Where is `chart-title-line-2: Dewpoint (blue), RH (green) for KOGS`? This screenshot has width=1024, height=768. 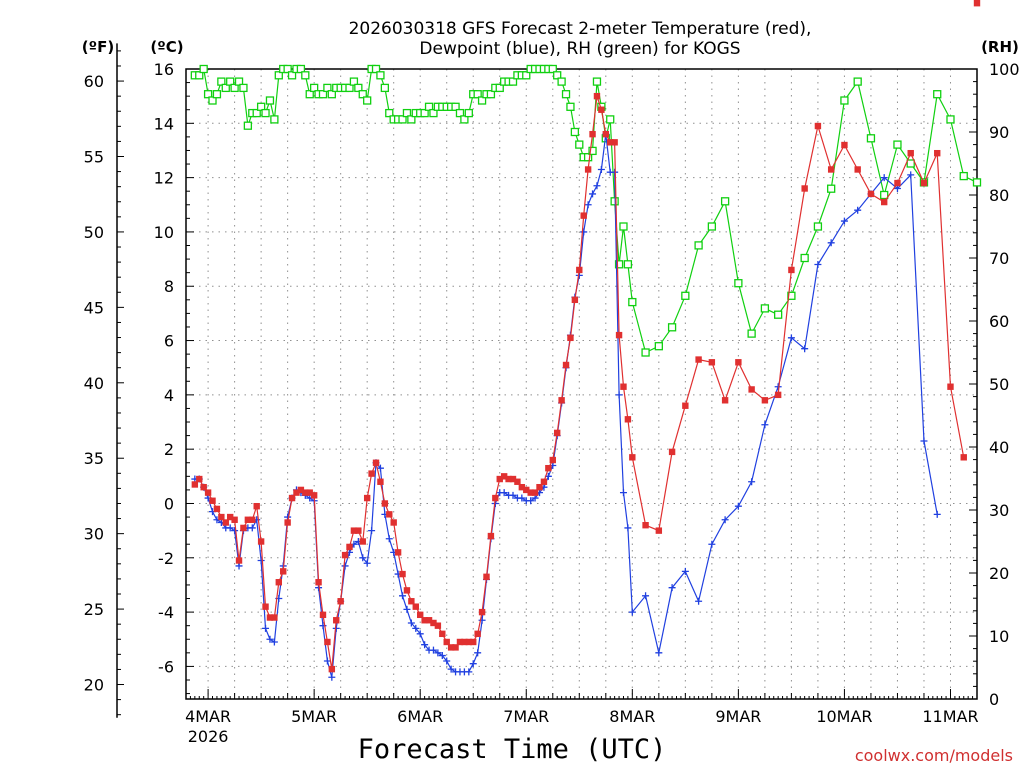
chart-title-line-2: Dewpoint (blue), RH (green) for KOGS is located at coordinates (579, 49).